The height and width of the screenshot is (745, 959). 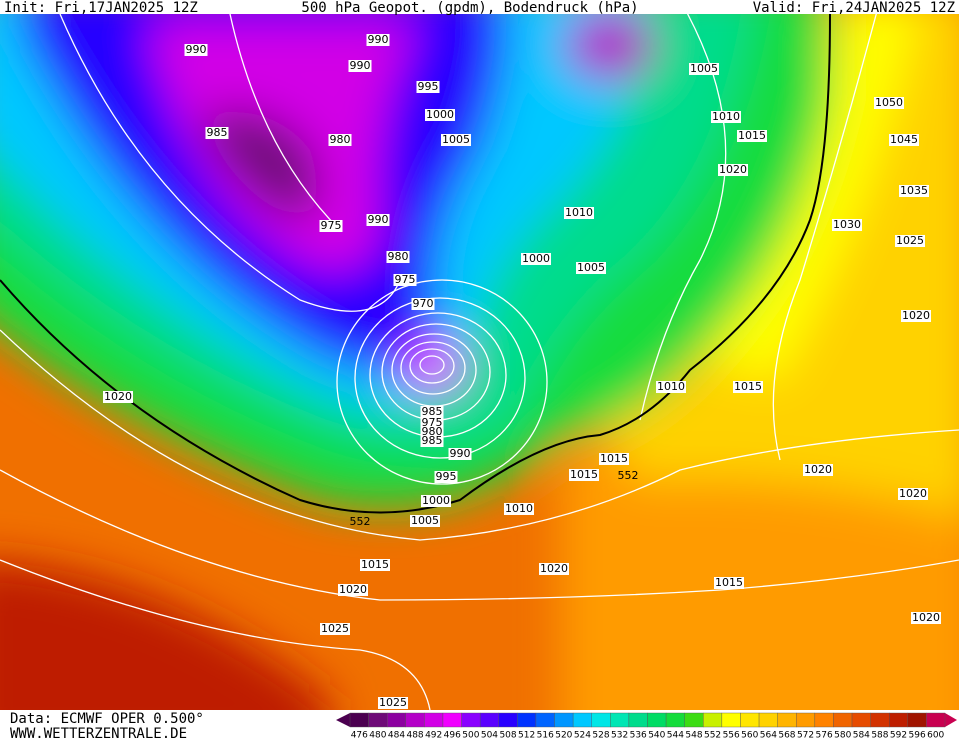 I want to click on data-source: Data: ECMWF OPER 0.500°, so click(x=107, y=719).